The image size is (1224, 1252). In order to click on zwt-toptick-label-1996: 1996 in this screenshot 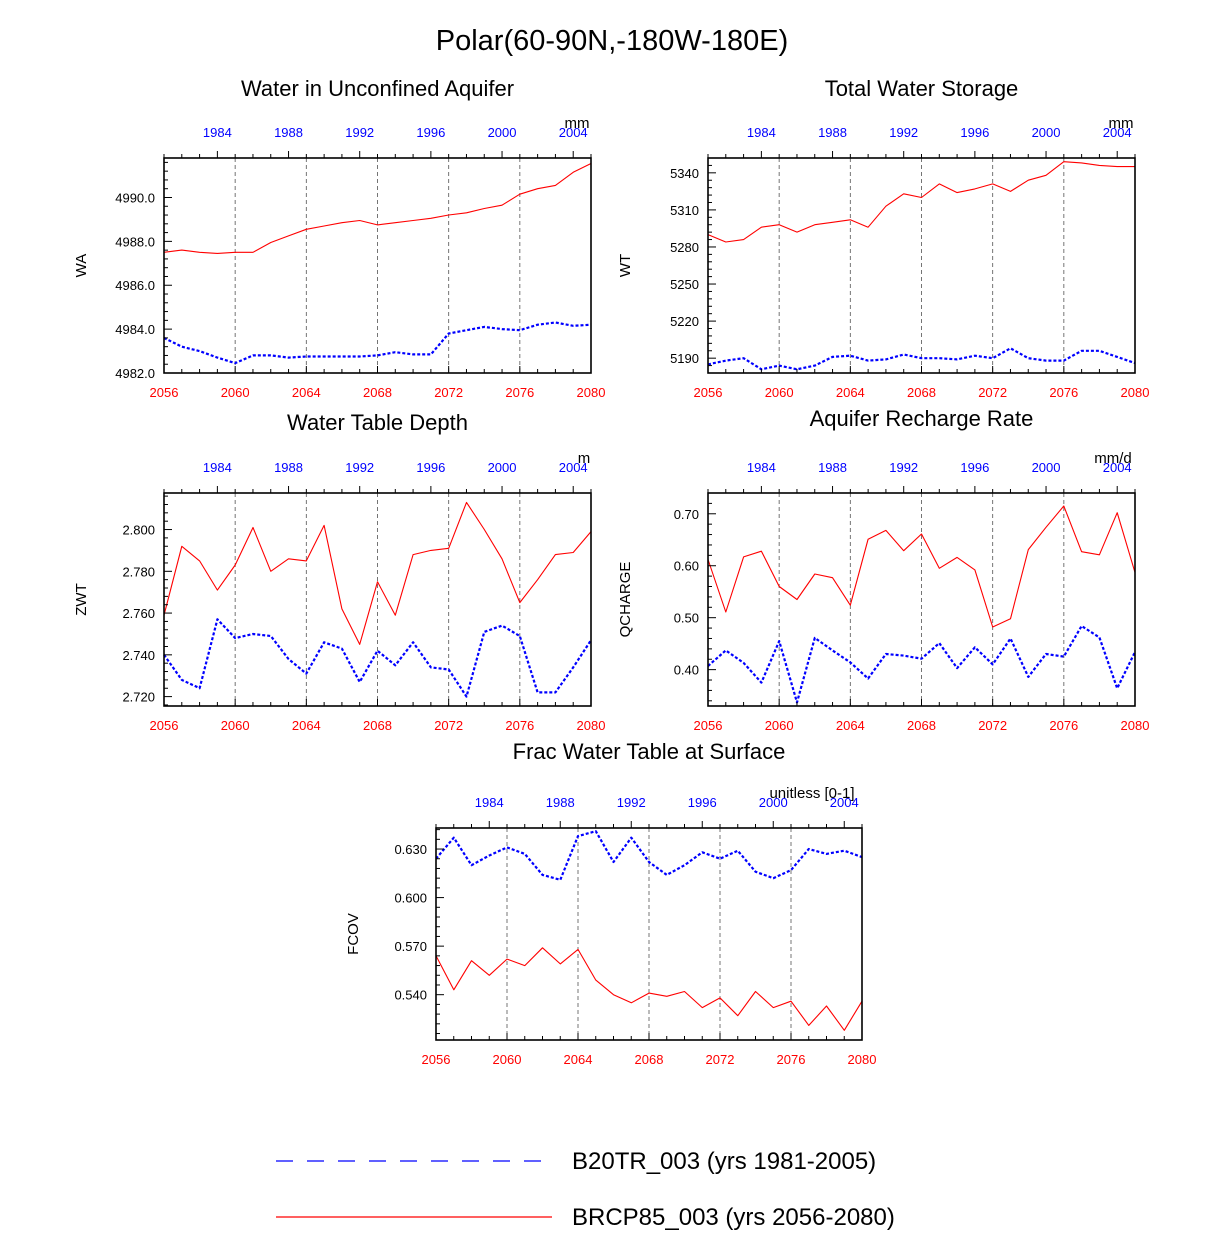, I will do `click(430, 467)`.